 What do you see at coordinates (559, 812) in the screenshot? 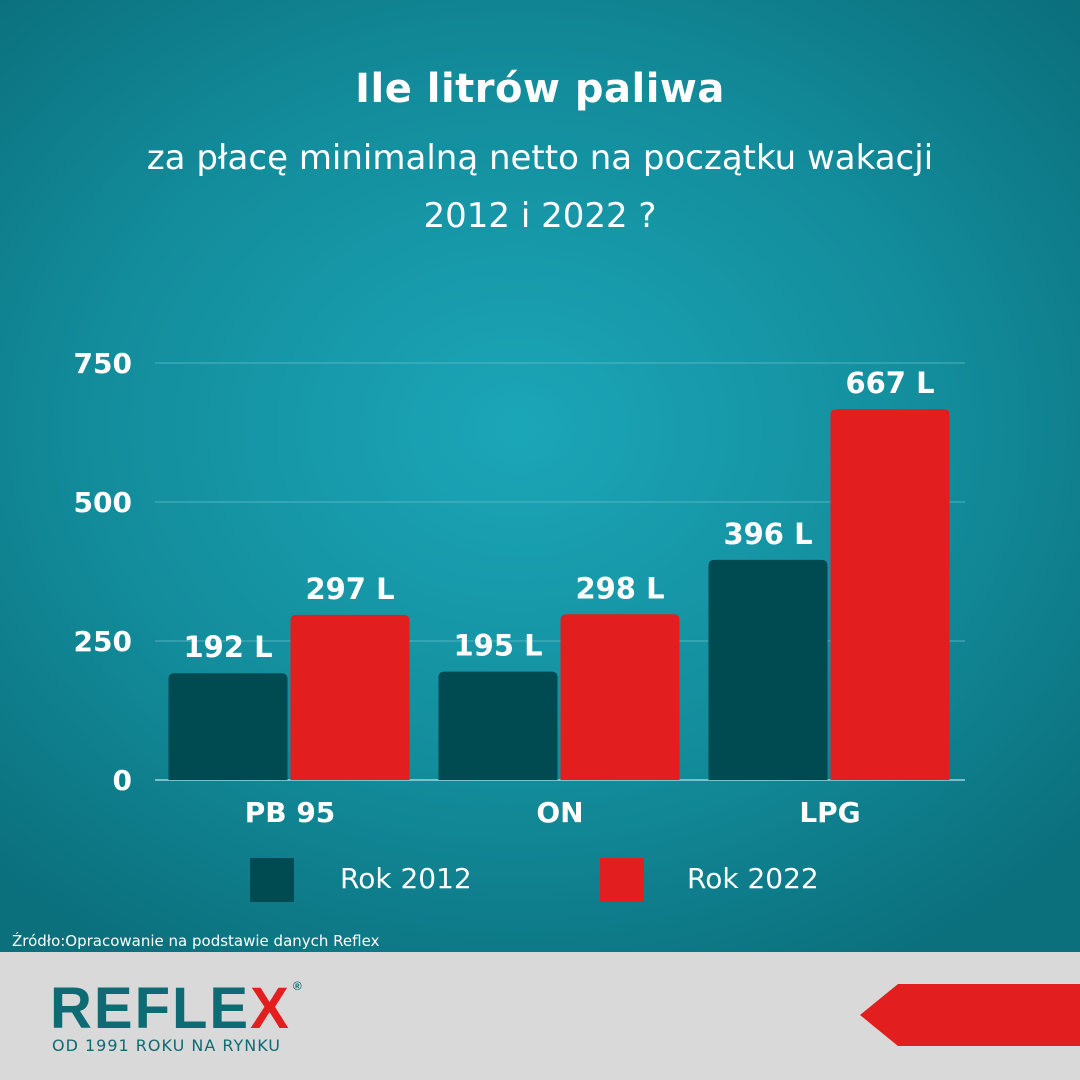
I see `x-category-label: ON` at bounding box center [559, 812].